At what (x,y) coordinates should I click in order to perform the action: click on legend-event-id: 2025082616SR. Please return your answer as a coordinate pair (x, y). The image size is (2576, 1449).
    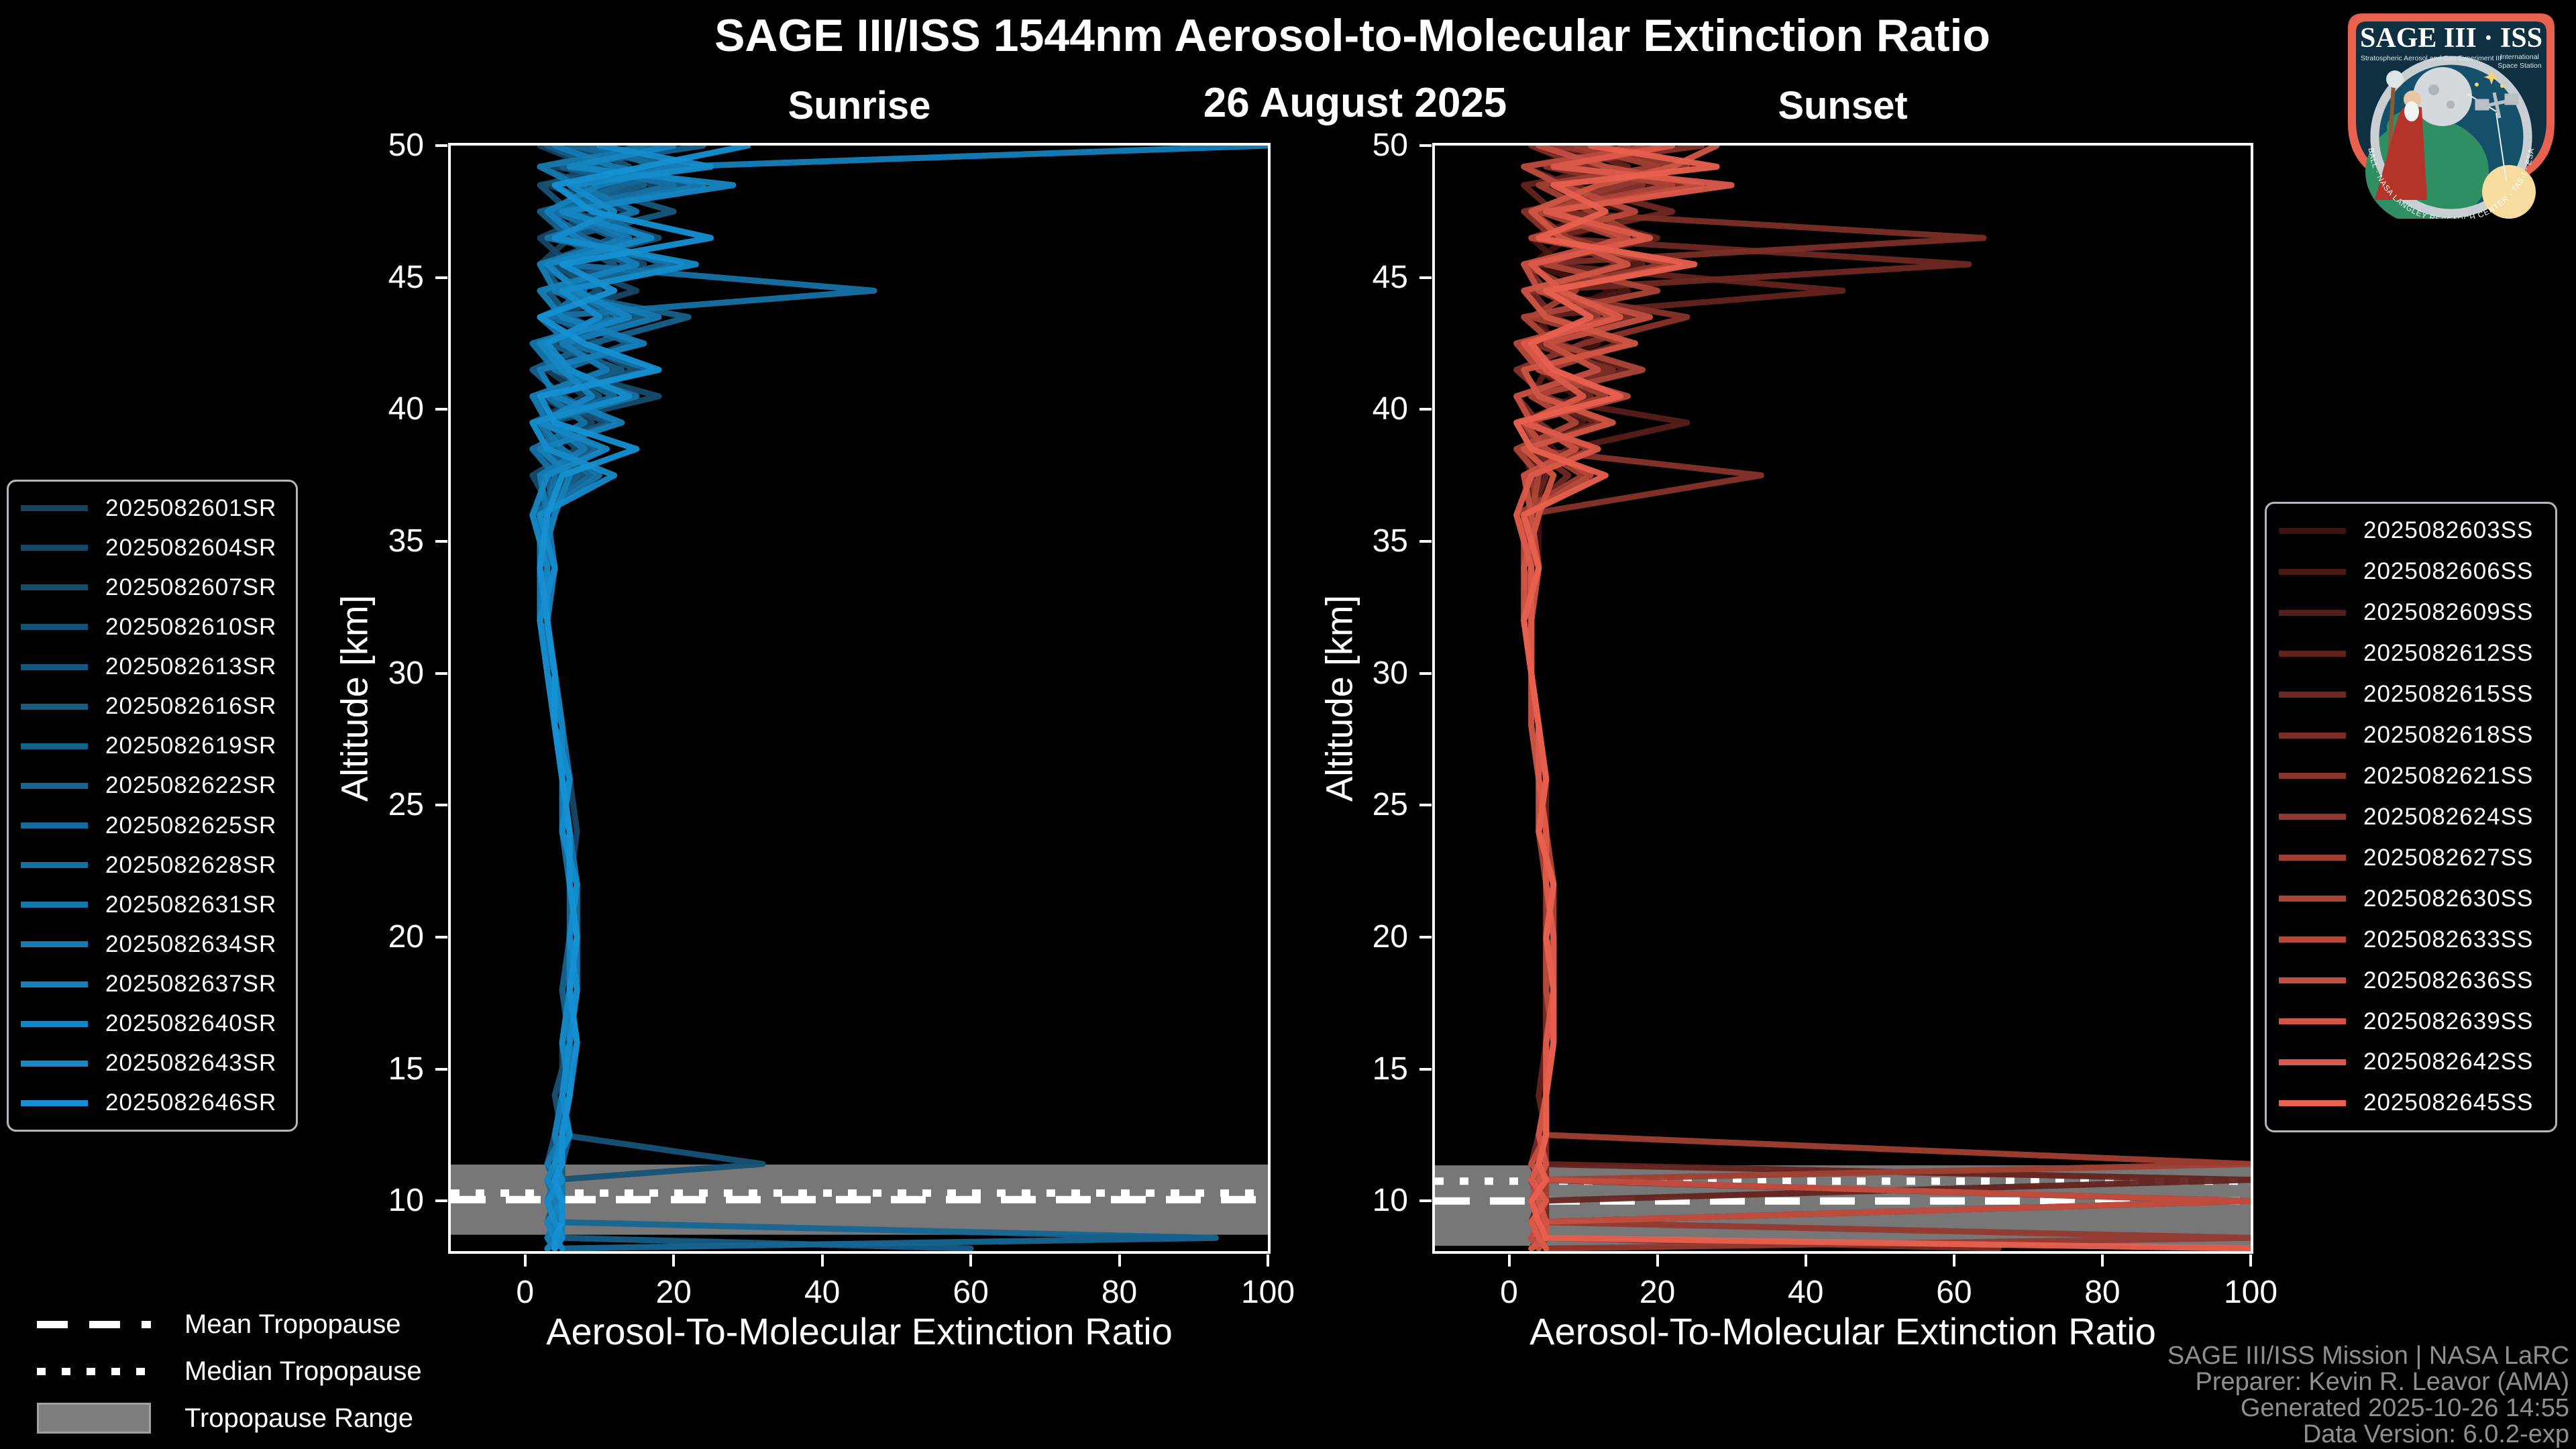
    Looking at the image, I should click on (191, 706).